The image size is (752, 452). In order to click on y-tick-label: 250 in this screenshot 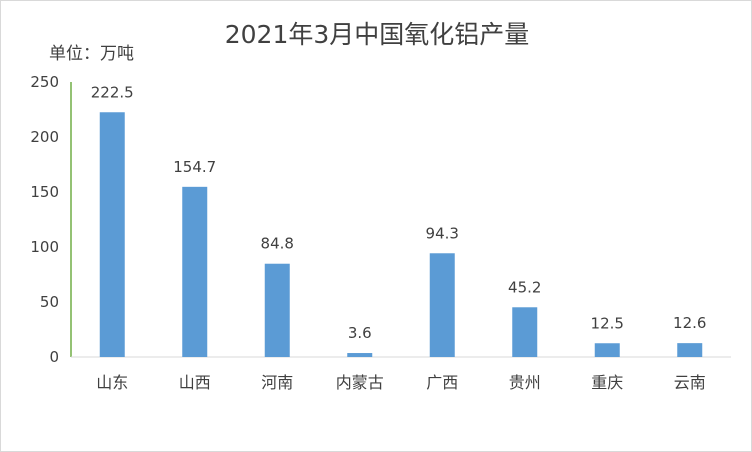, I will do `click(44, 82)`.